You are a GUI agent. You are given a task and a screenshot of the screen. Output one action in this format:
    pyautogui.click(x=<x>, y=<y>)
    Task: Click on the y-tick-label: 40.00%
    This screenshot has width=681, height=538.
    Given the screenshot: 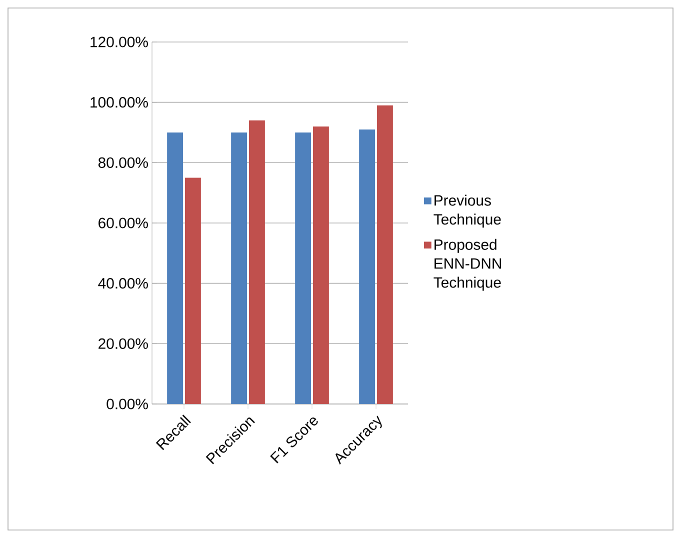 What is the action you would take?
    pyautogui.click(x=123, y=283)
    